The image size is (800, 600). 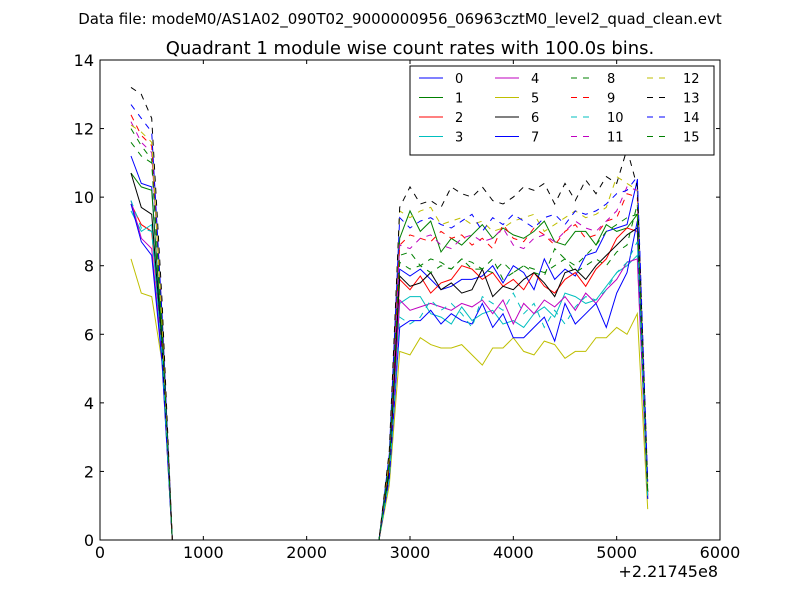 What do you see at coordinates (535, 118) in the screenshot?
I see `legend-label-6: 6` at bounding box center [535, 118].